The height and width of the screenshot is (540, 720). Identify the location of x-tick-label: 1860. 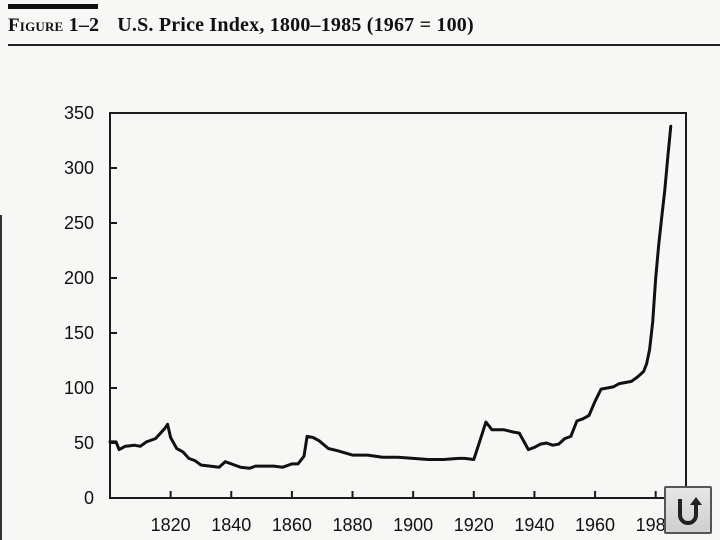
(292, 525).